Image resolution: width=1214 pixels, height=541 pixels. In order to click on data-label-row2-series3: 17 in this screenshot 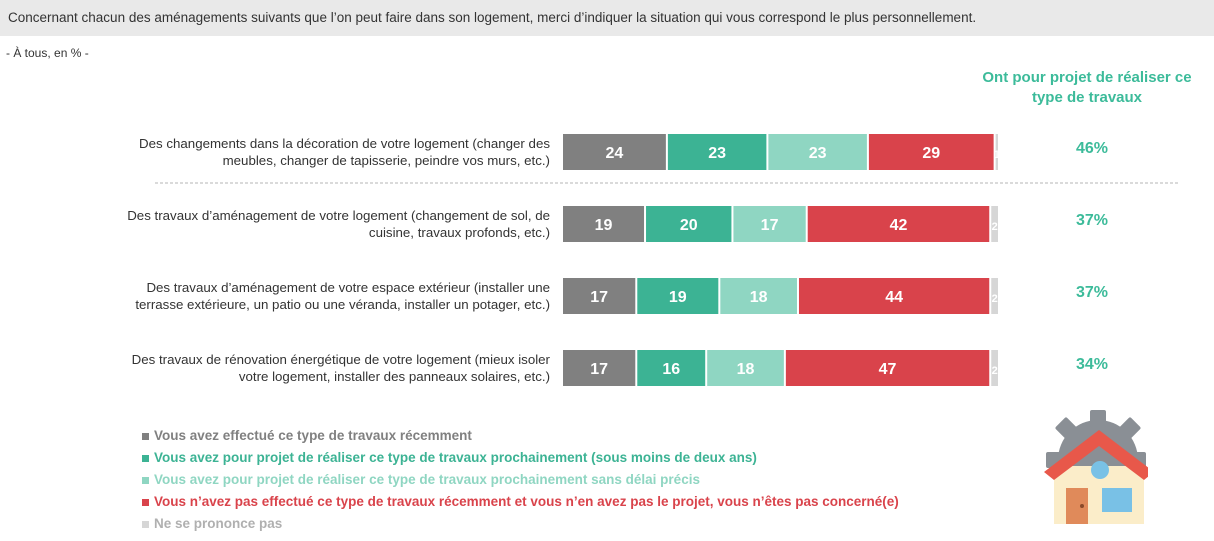, I will do `click(770, 225)`.